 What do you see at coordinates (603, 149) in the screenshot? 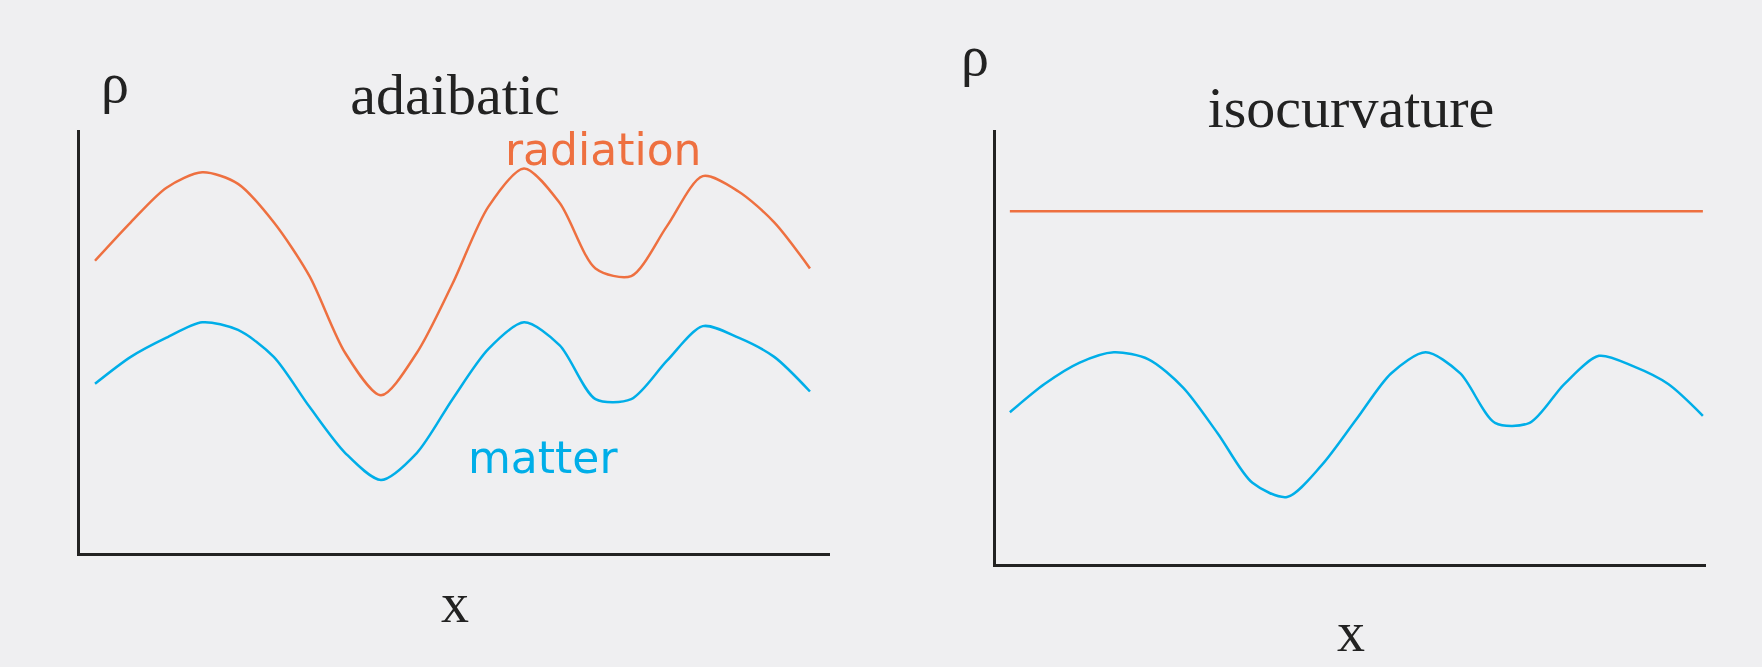
I see `series-label: radiation` at bounding box center [603, 149].